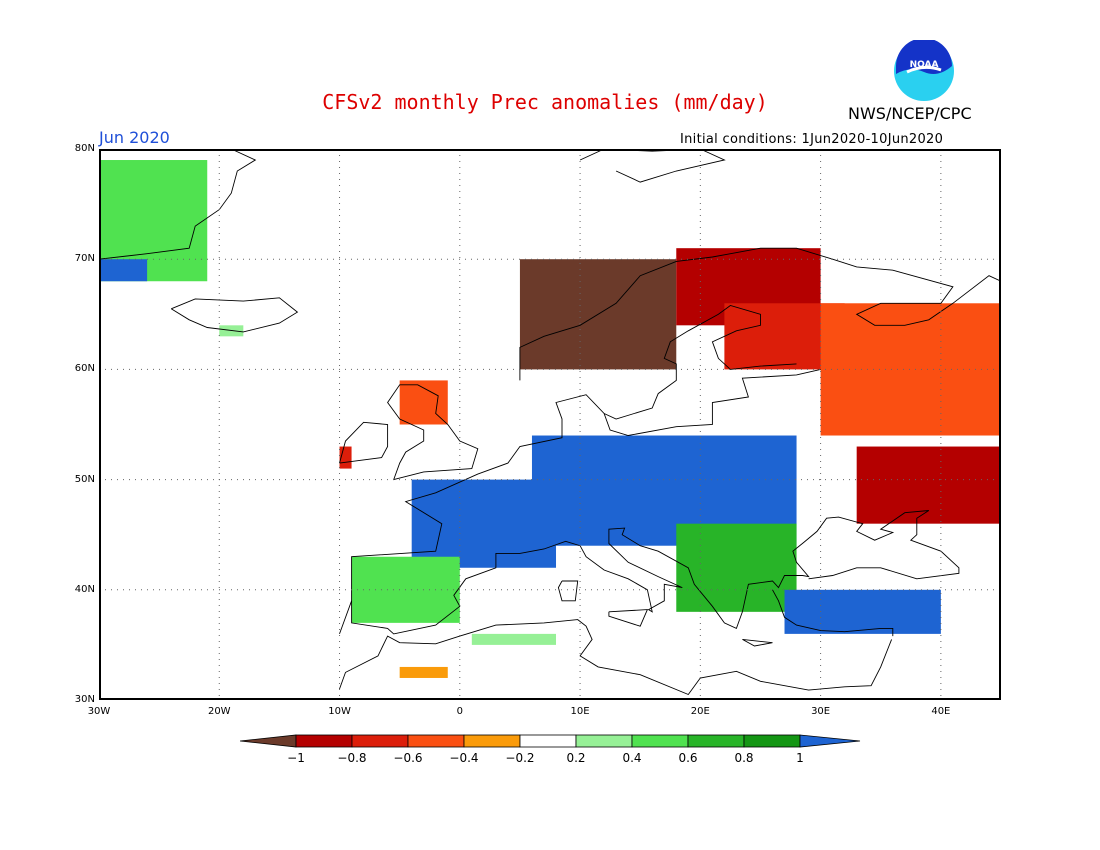 The height and width of the screenshot is (850, 1100). What do you see at coordinates (99, 711) in the screenshot?
I see `lon-tick-label: 30W` at bounding box center [99, 711].